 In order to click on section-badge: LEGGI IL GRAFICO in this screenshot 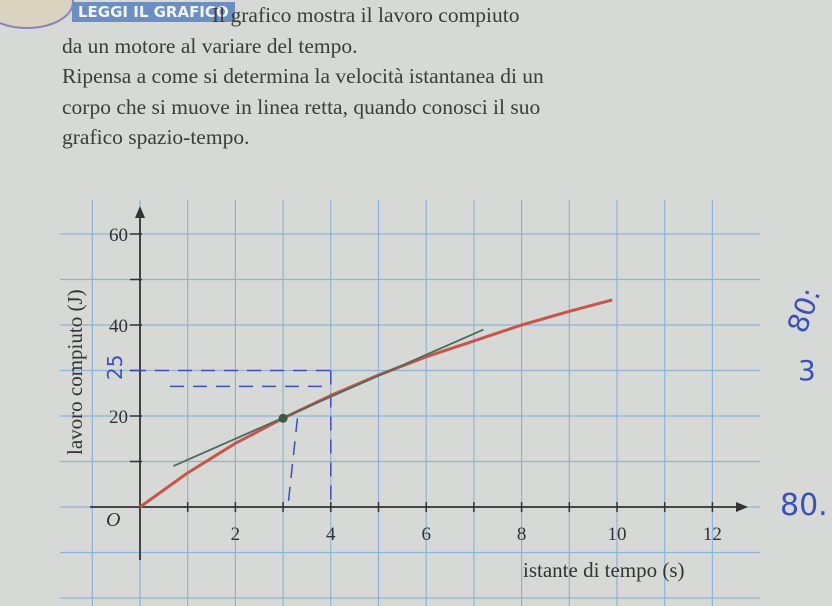, I will do `click(153, 12)`.